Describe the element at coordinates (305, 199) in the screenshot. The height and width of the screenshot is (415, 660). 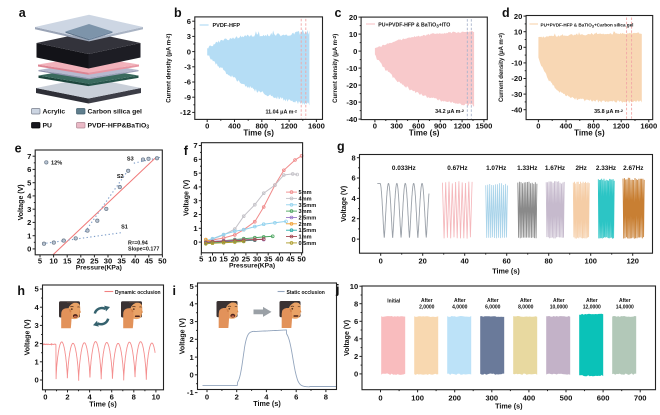
I see `svg-text: 4mm` at that location.